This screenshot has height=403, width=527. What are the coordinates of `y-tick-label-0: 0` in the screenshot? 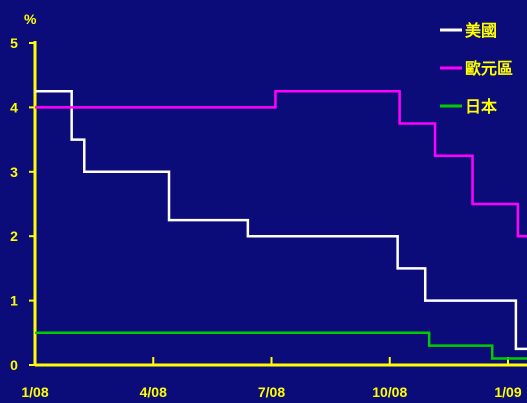 It's located at (14, 365).